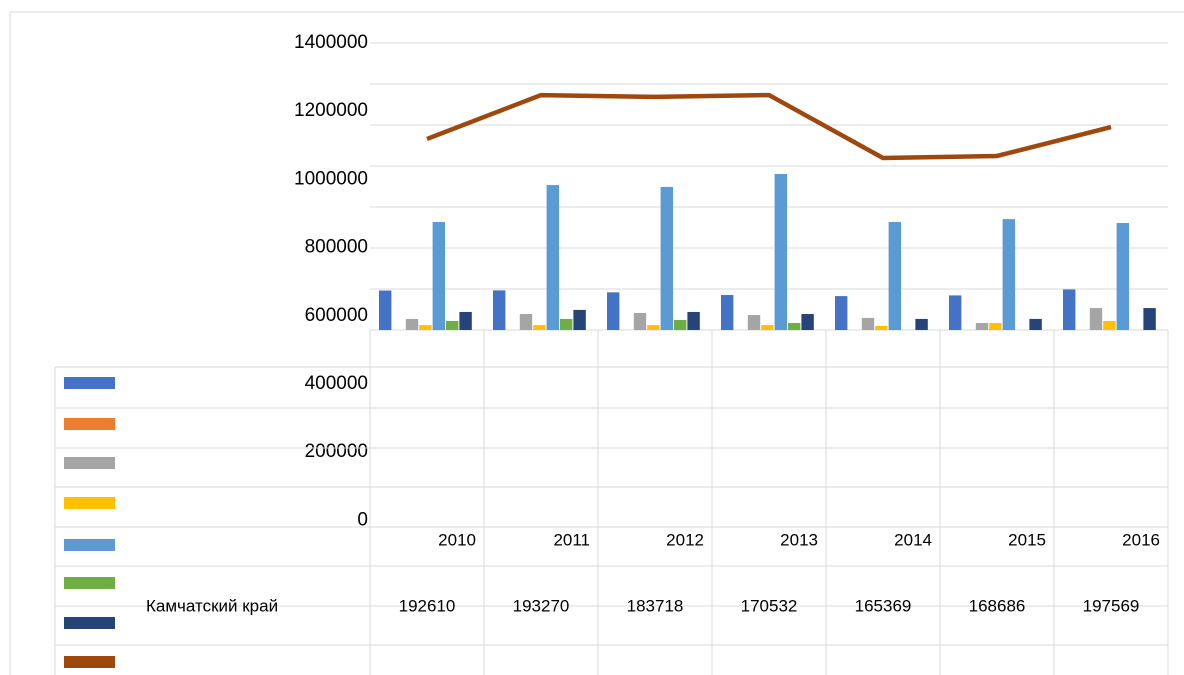 The image size is (1184, 675). Describe the element at coordinates (541, 605) in the screenshot. I see `table-value: 193270` at that location.